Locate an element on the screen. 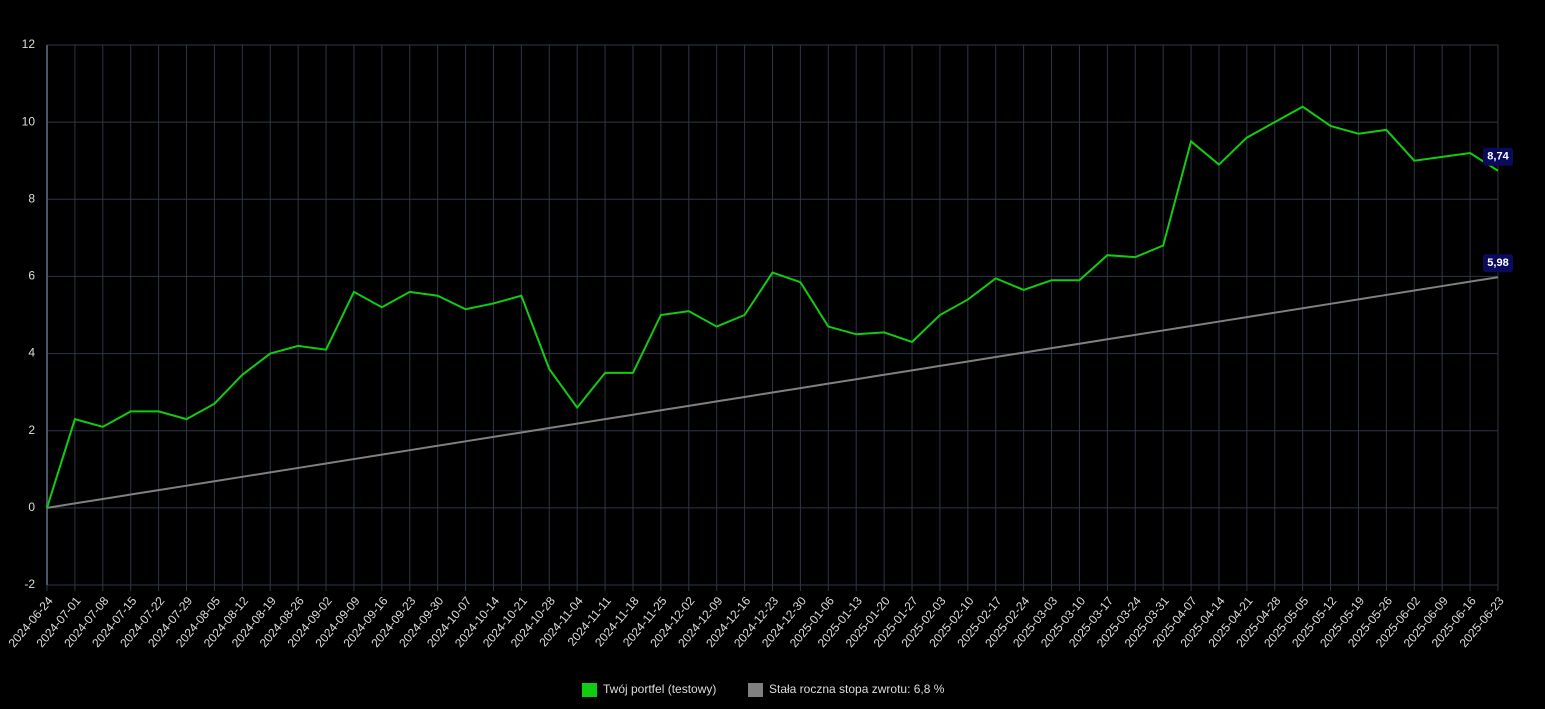  y-tick-label: 6 is located at coordinates (31, 276).